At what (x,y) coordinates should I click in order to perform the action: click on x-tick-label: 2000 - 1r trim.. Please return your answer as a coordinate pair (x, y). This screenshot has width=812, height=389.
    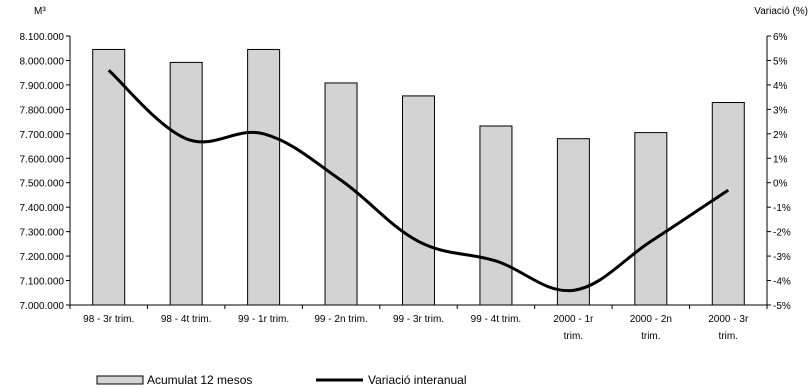
    Looking at the image, I should click on (573, 328).